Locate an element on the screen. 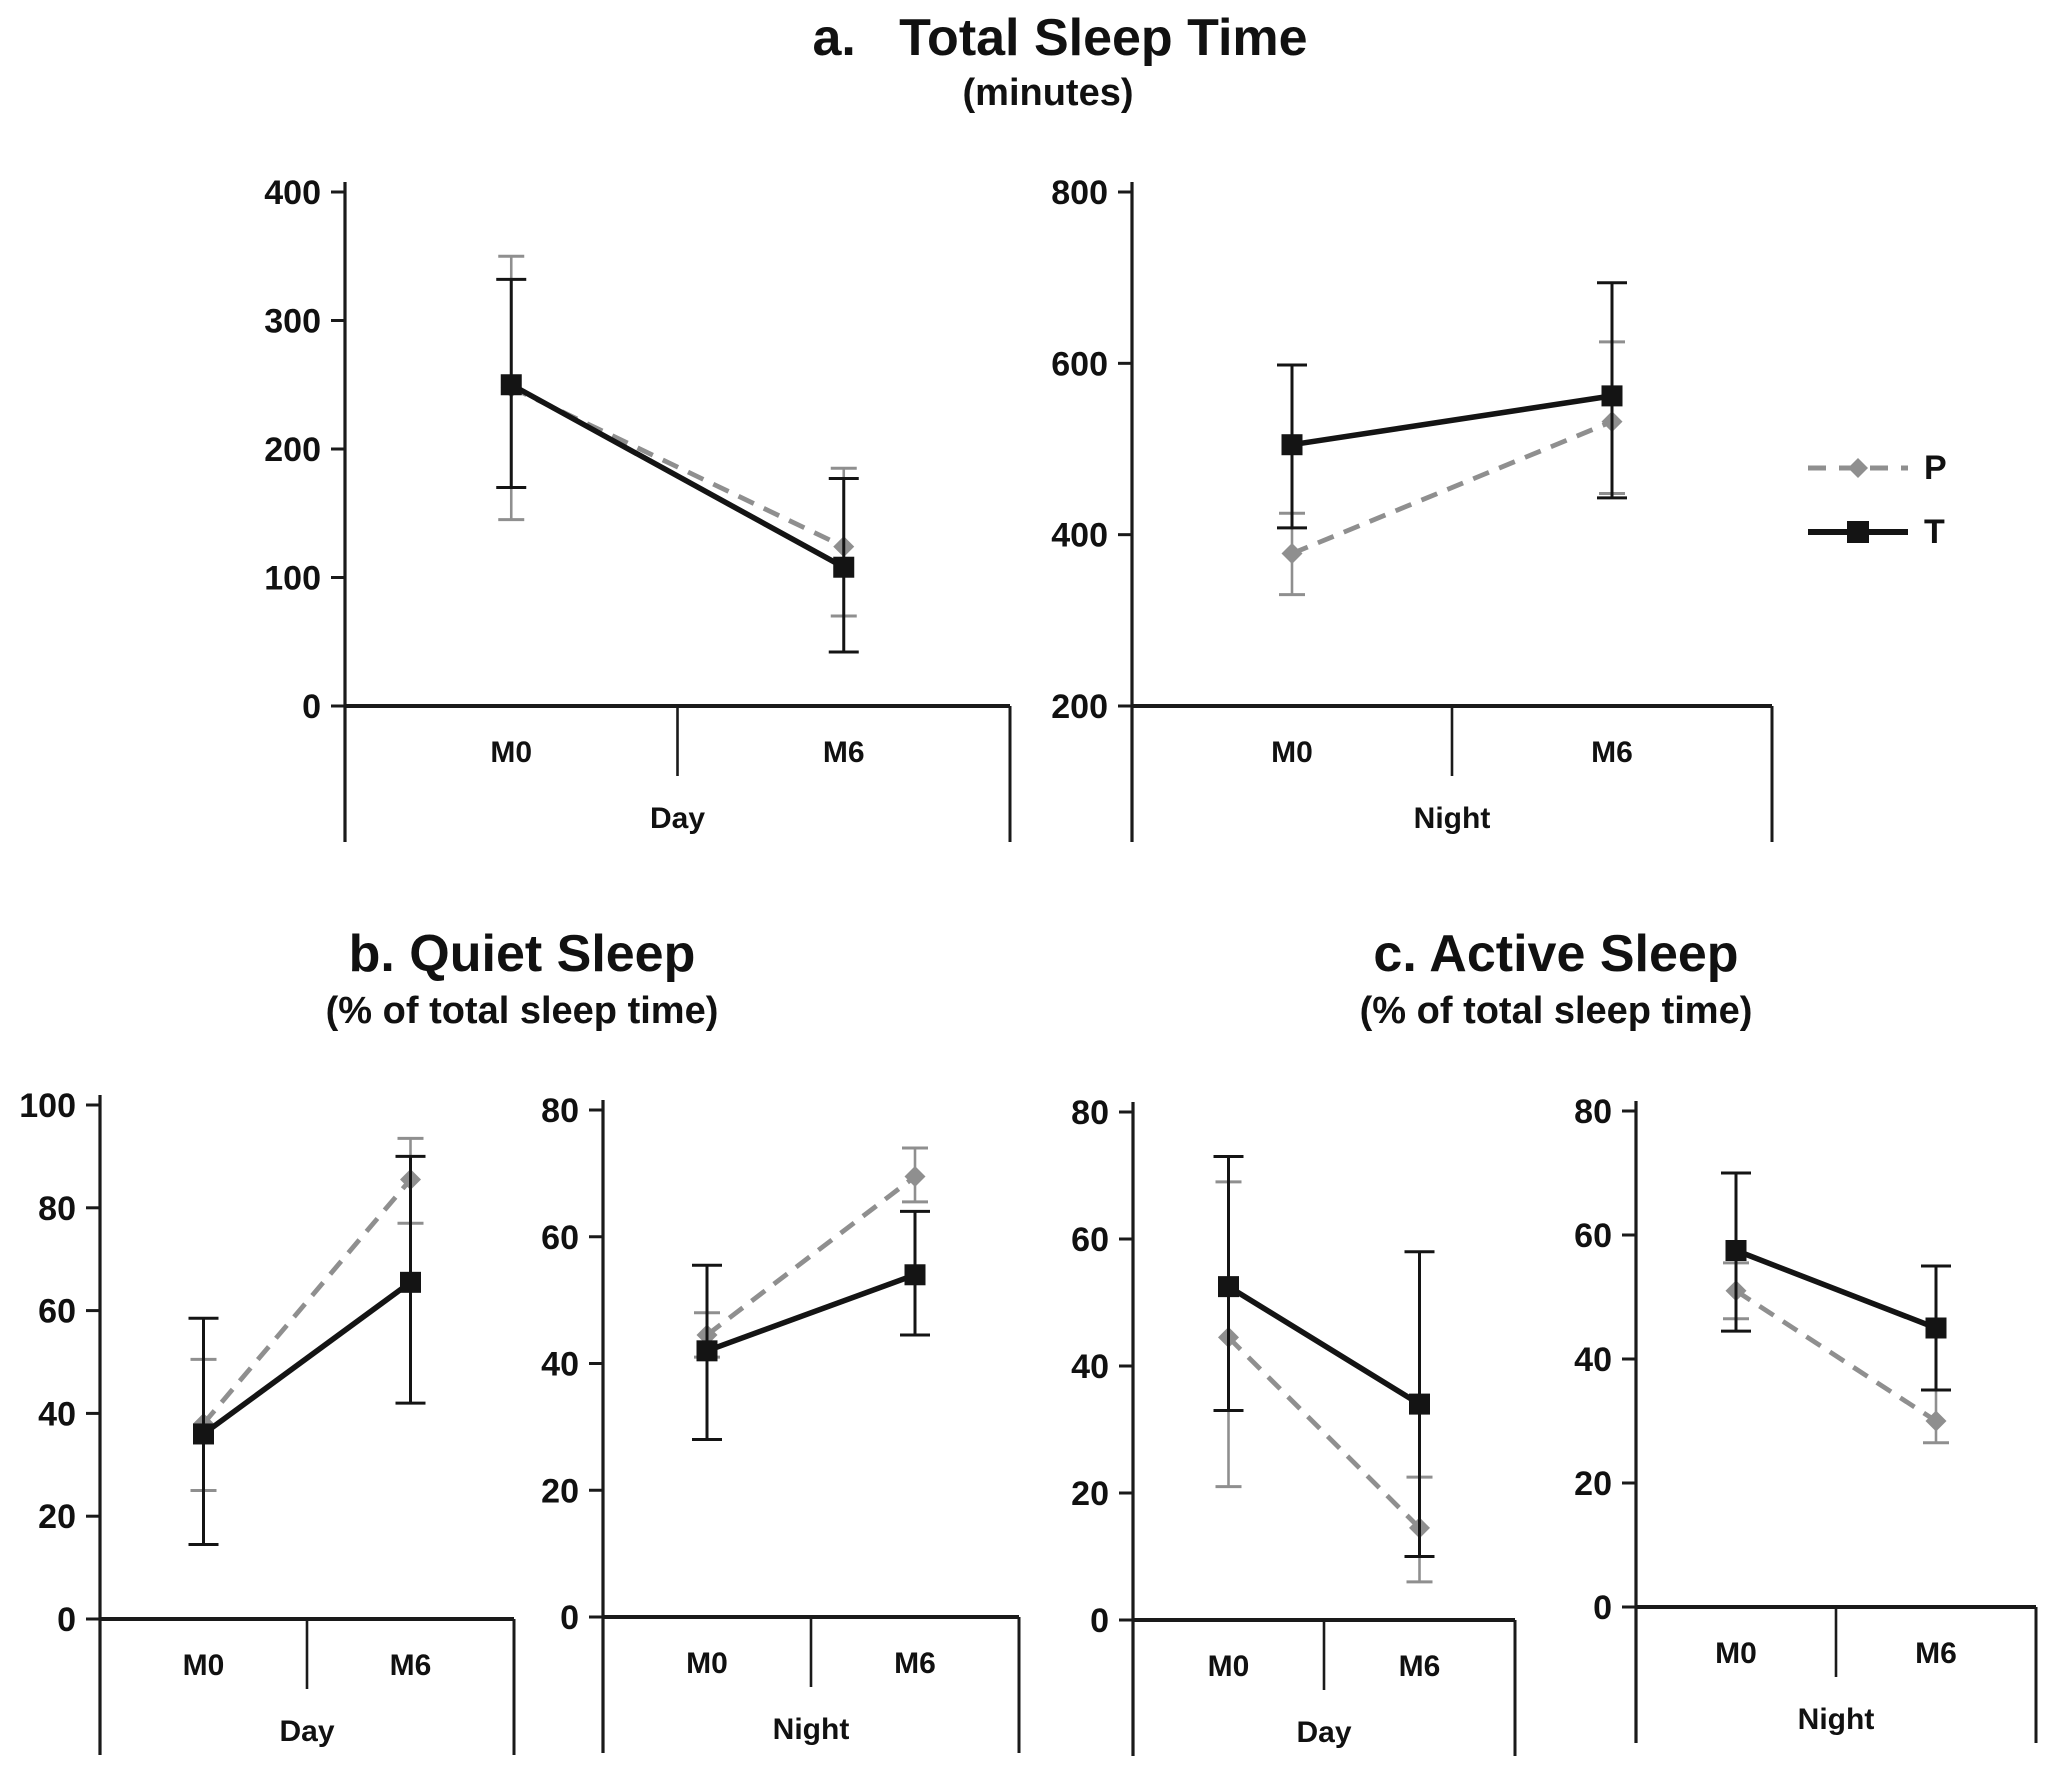  subplot-a-day: 0 100 200 300 400 M0 M6 Day is located at coordinates (638, 508).